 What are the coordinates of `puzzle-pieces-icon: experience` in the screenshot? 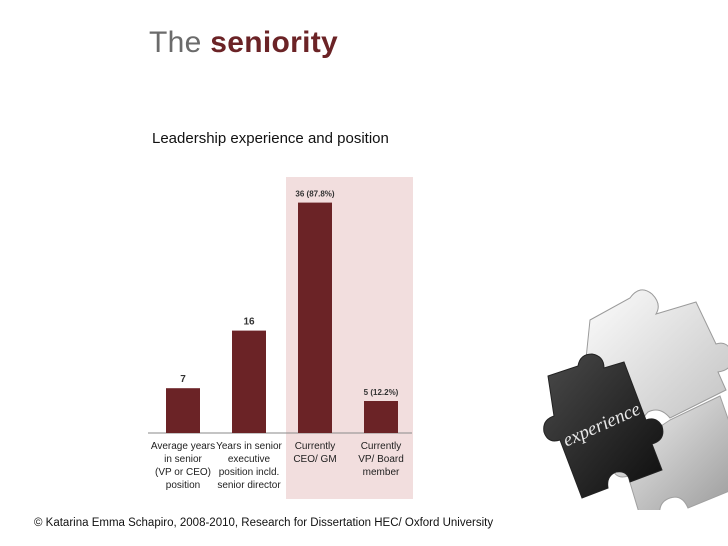 It's located at (635, 399).